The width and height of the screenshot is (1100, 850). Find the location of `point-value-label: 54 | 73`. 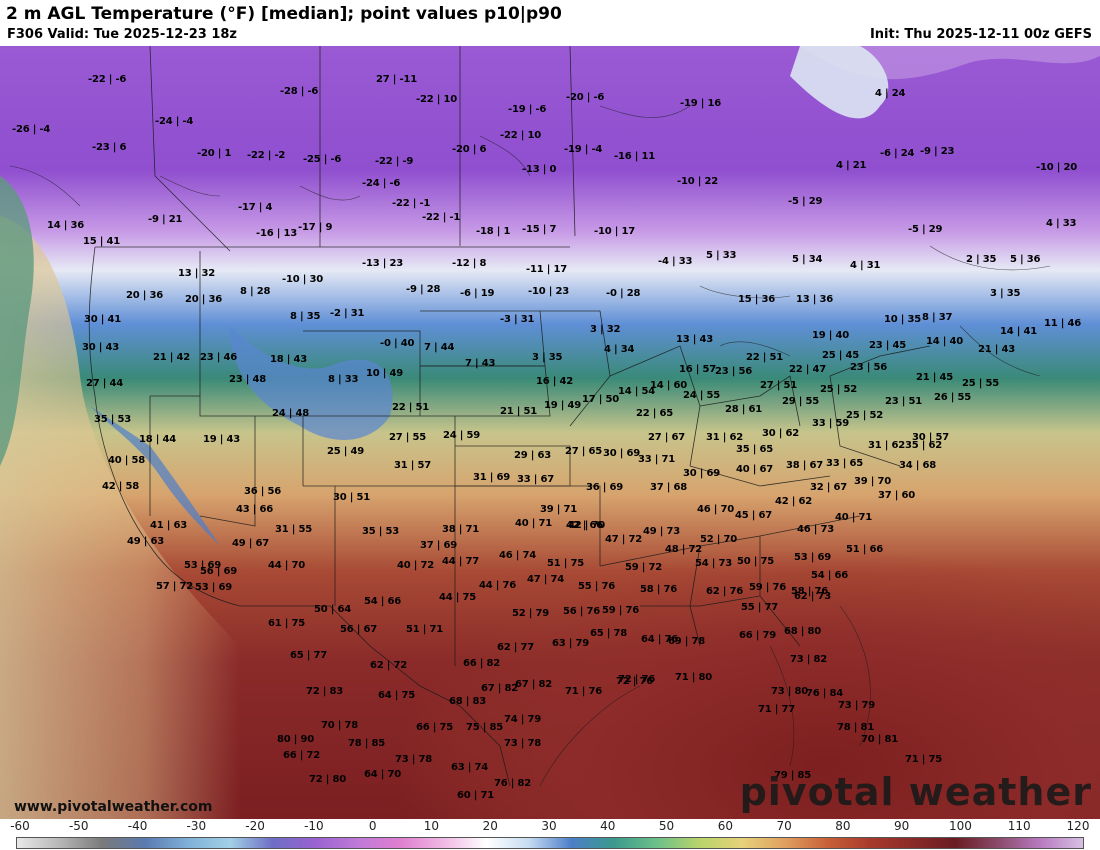

point-value-label: 54 | 73 is located at coordinates (714, 563).